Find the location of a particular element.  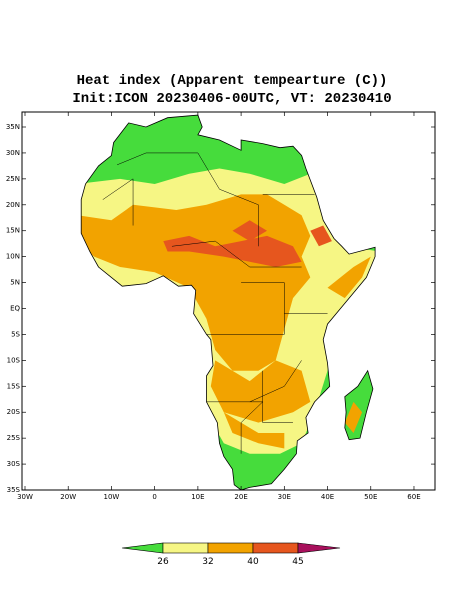

colorbar-label: 40 is located at coordinates (253, 562).